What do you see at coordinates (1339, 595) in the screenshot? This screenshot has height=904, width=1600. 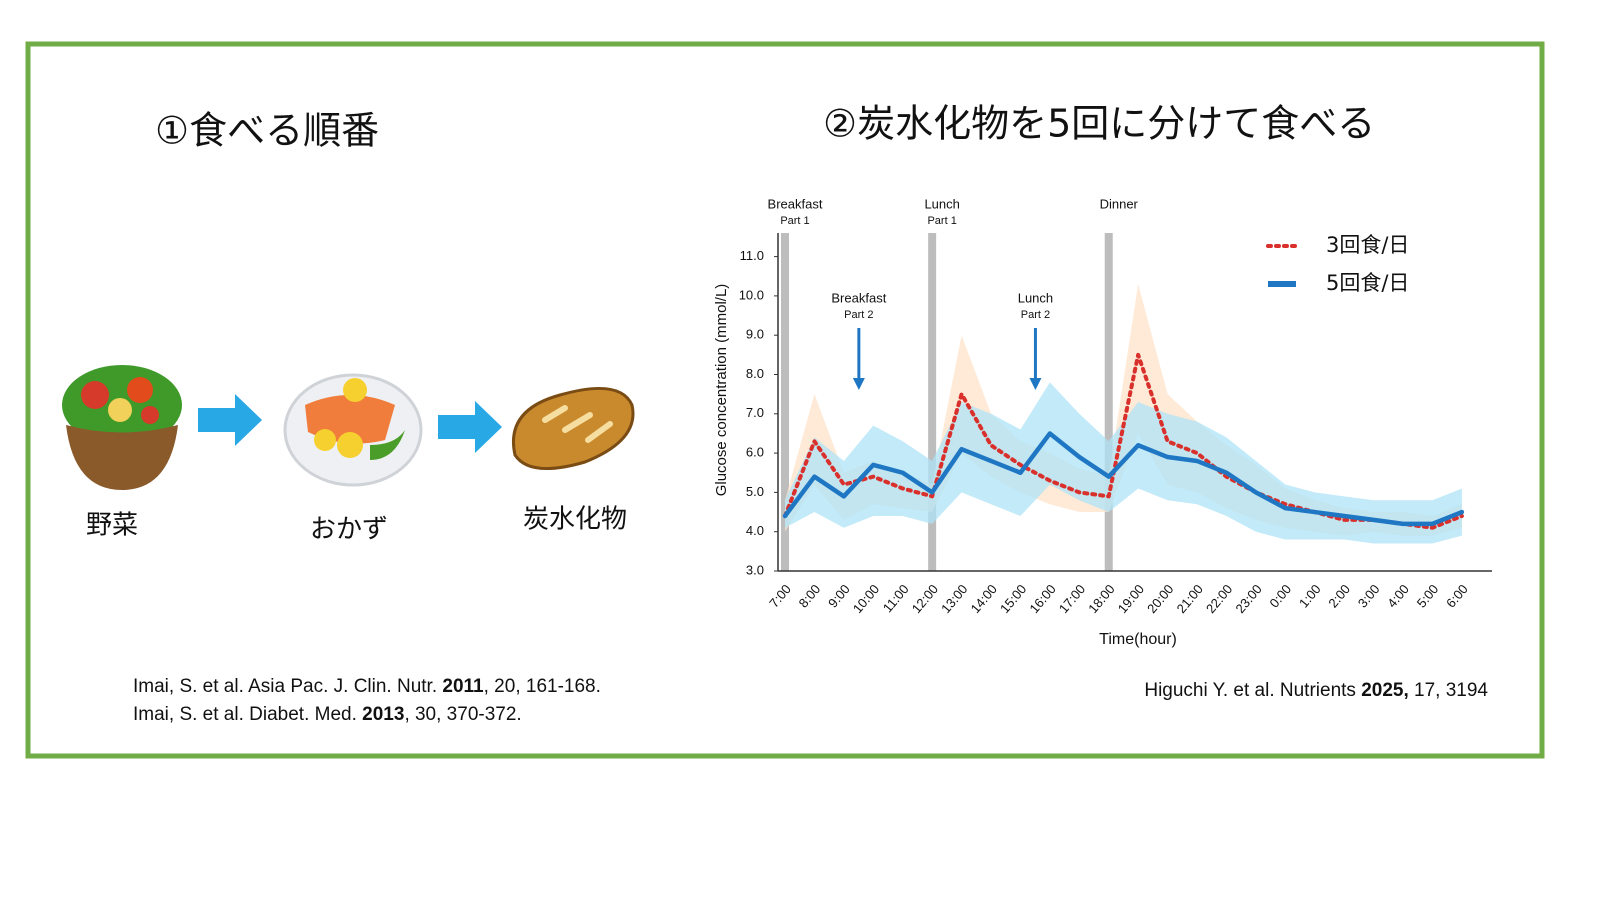 I see `x-tick-label: 2:00` at bounding box center [1339, 595].